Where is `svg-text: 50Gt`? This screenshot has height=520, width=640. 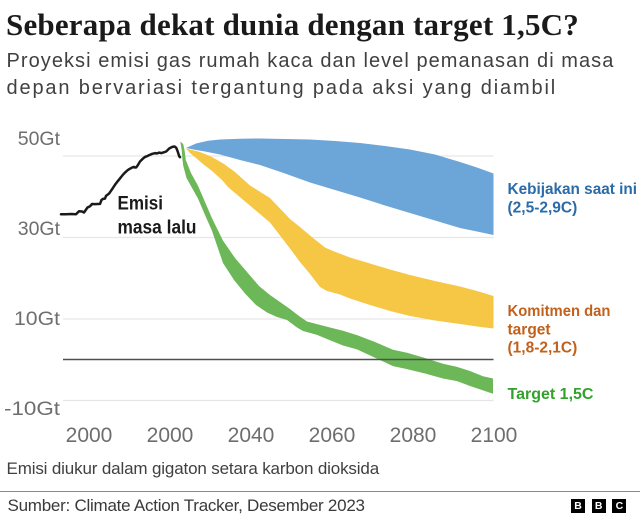 svg-text: 50Gt is located at coordinates (39, 139).